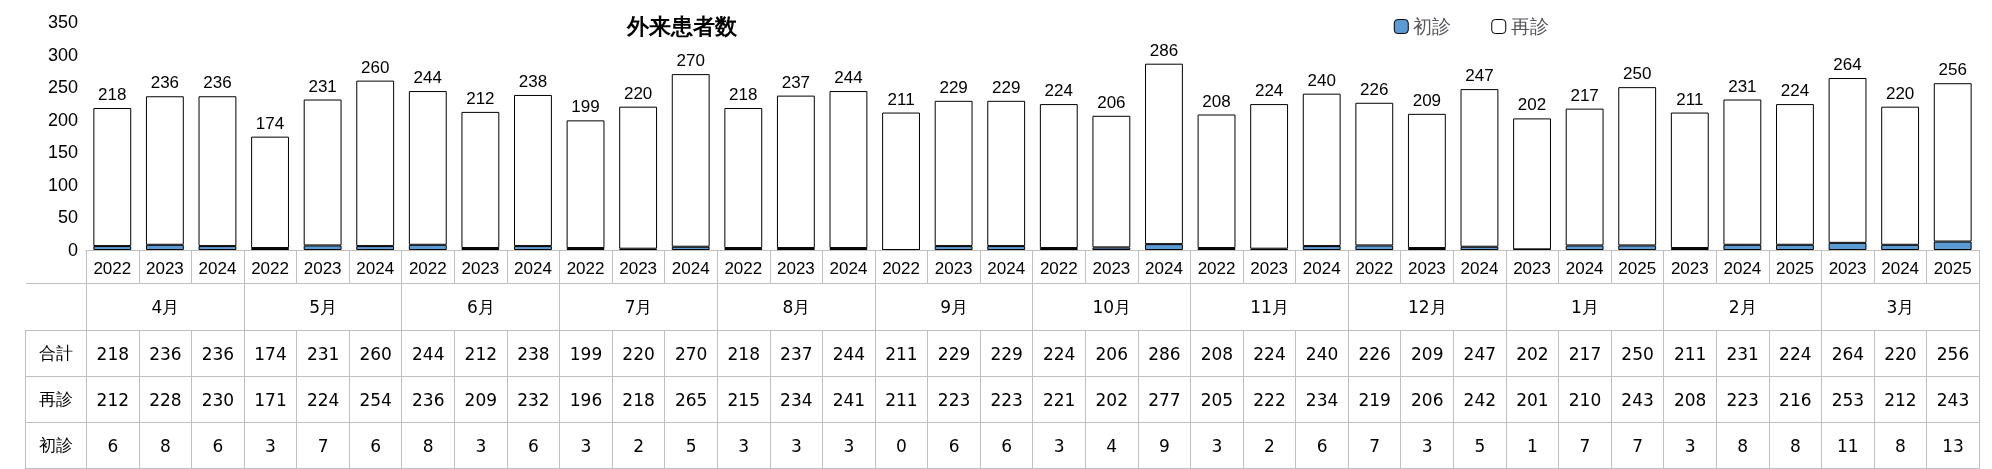  What do you see at coordinates (428, 353) in the screenshot?
I see `text: 244` at bounding box center [428, 353].